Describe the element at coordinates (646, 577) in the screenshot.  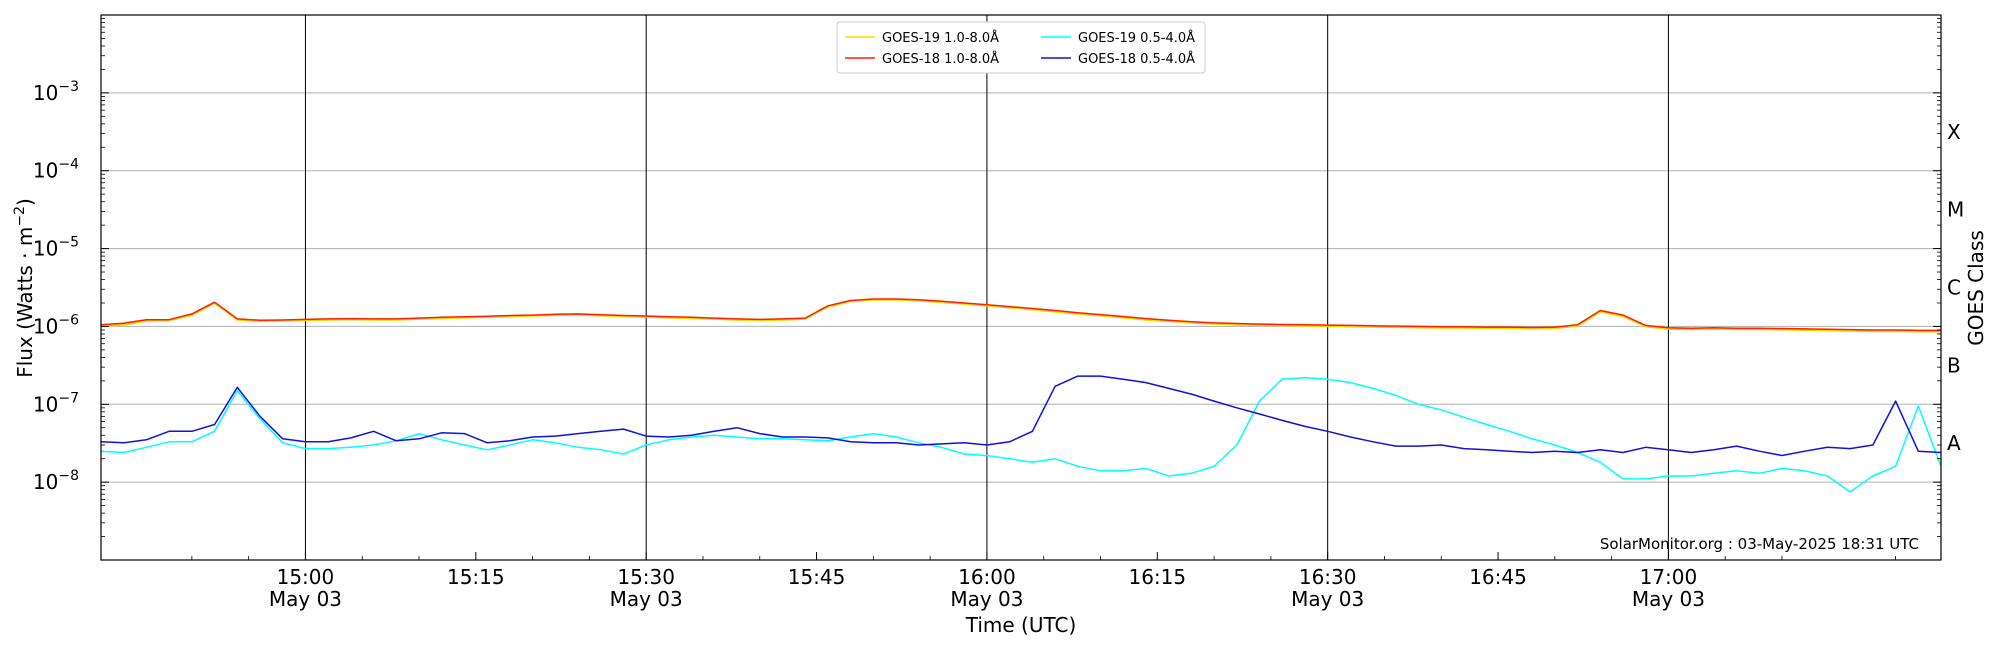
I see `x-tick-label: 15:30` at that location.